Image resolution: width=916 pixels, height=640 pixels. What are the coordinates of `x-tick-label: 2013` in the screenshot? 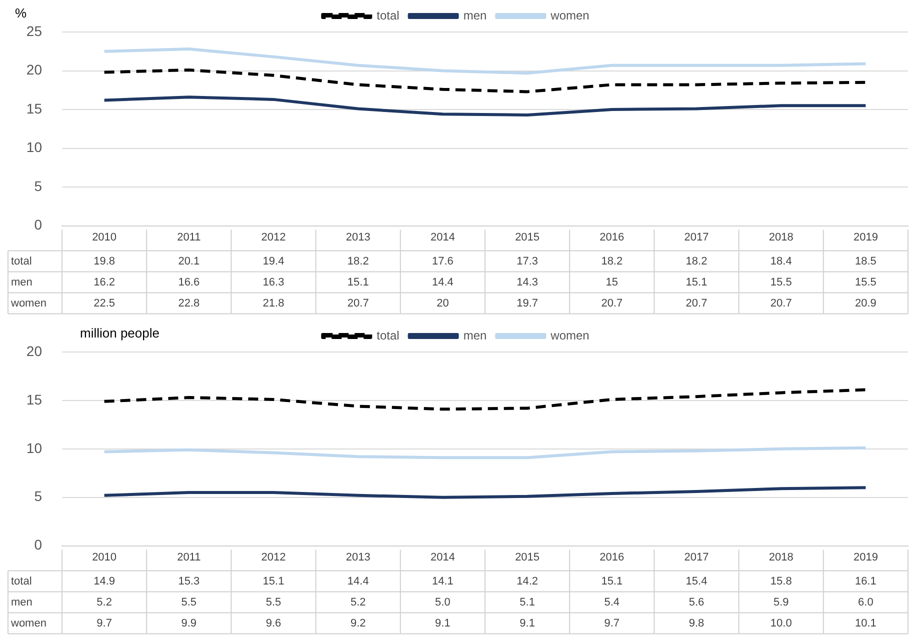 It's located at (358, 237).